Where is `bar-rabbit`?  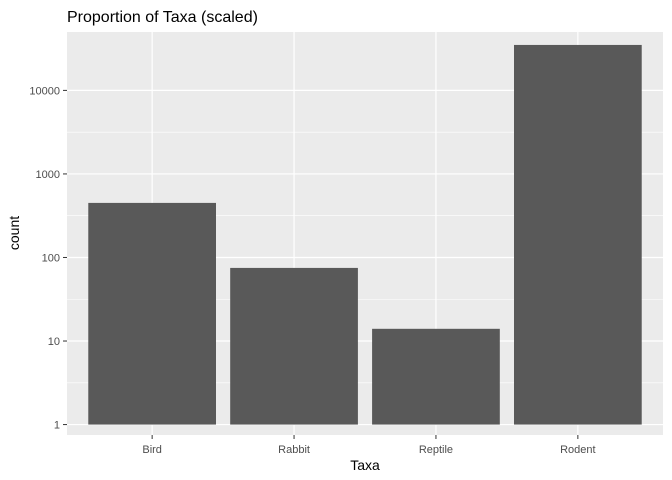
bar-rabbit is located at coordinates (294, 346).